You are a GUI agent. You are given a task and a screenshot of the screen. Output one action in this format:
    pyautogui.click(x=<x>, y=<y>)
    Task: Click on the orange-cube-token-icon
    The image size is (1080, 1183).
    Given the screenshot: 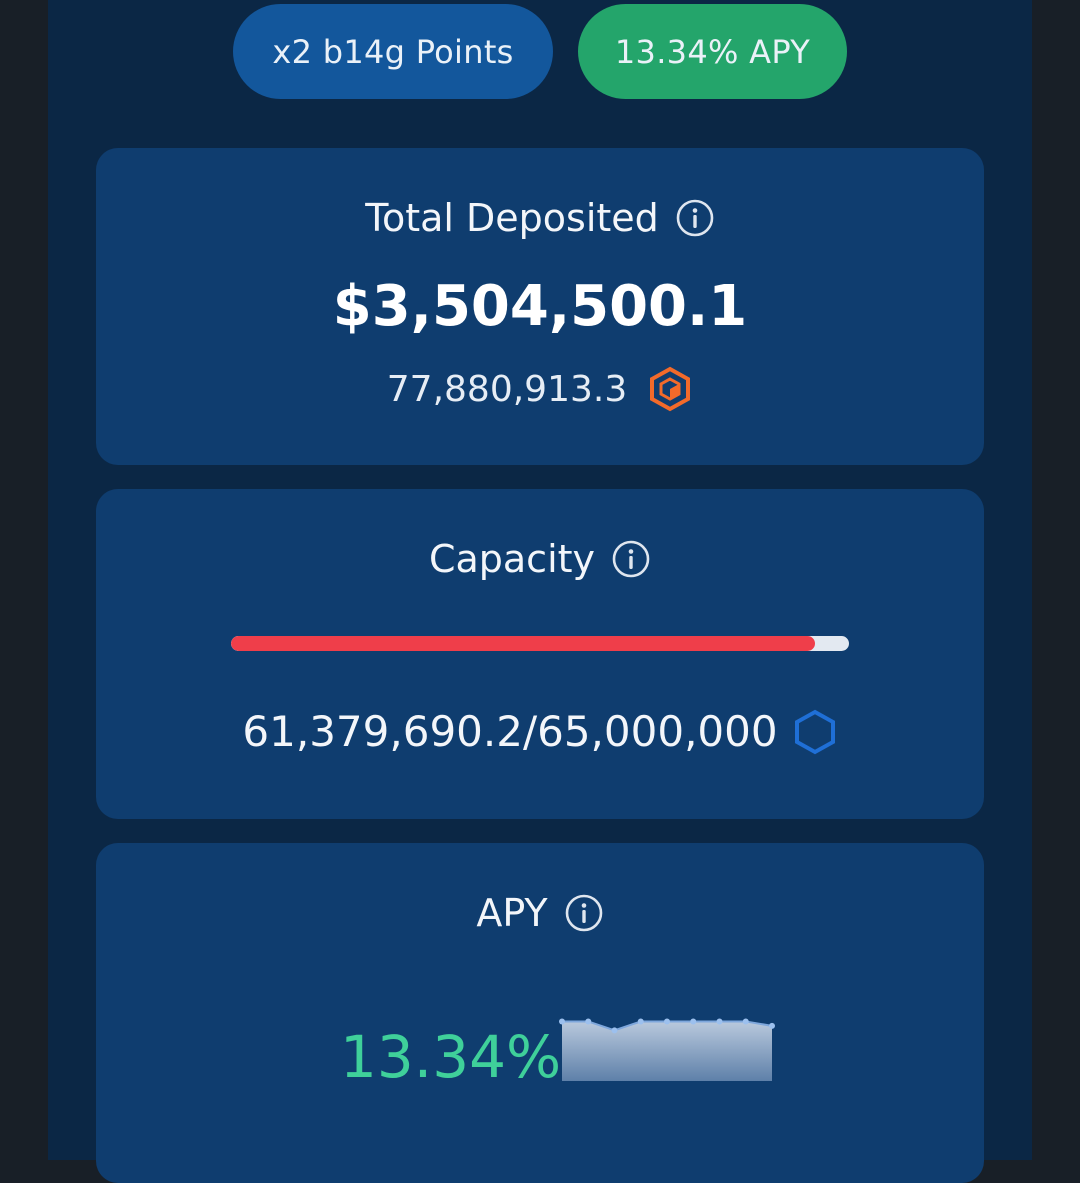 What is the action you would take?
    pyautogui.click(x=670, y=389)
    